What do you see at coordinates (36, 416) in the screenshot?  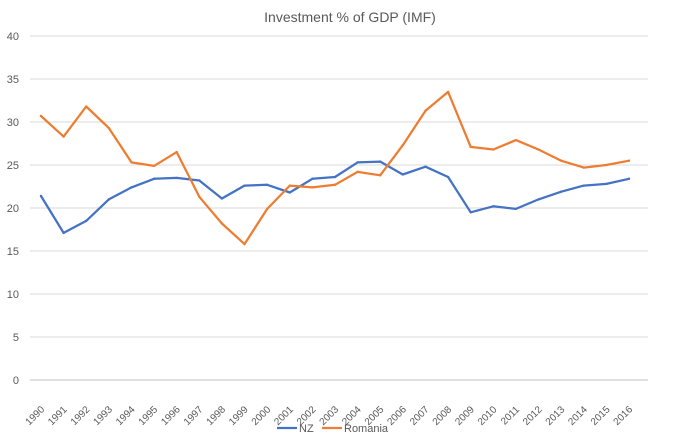 I see `x-tick-label: 1990` at bounding box center [36, 416].